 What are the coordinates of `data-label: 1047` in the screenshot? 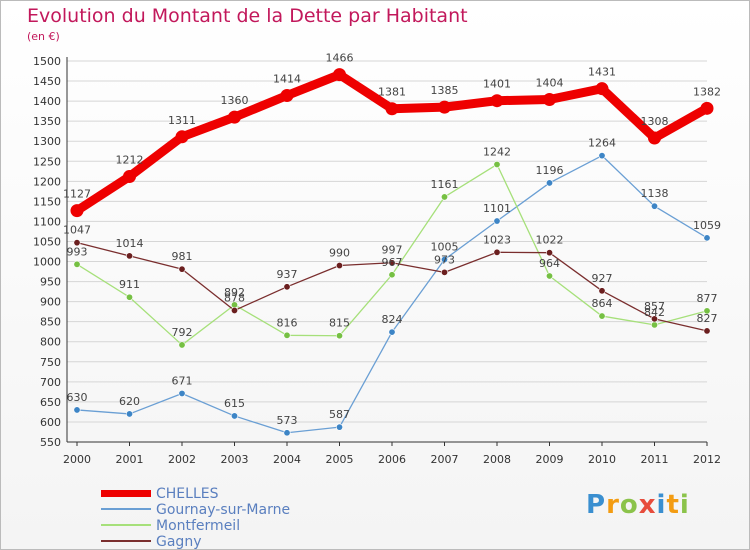 It's located at (77, 230).